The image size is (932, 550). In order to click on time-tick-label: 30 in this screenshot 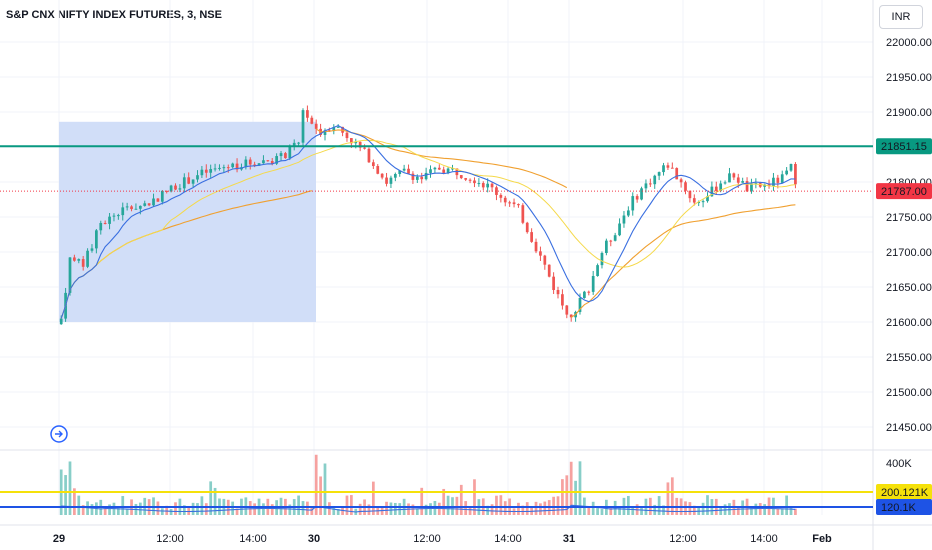, I will do `click(314, 539)`.